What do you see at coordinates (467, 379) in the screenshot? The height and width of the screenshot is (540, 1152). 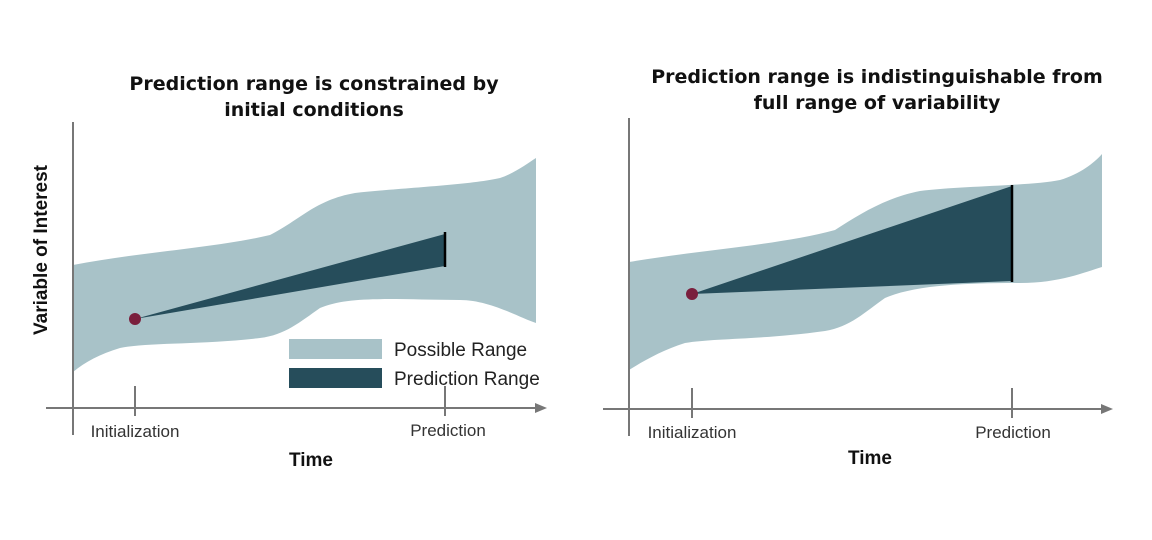 I see `legend-label-prediction-range: Prediction Range` at bounding box center [467, 379].